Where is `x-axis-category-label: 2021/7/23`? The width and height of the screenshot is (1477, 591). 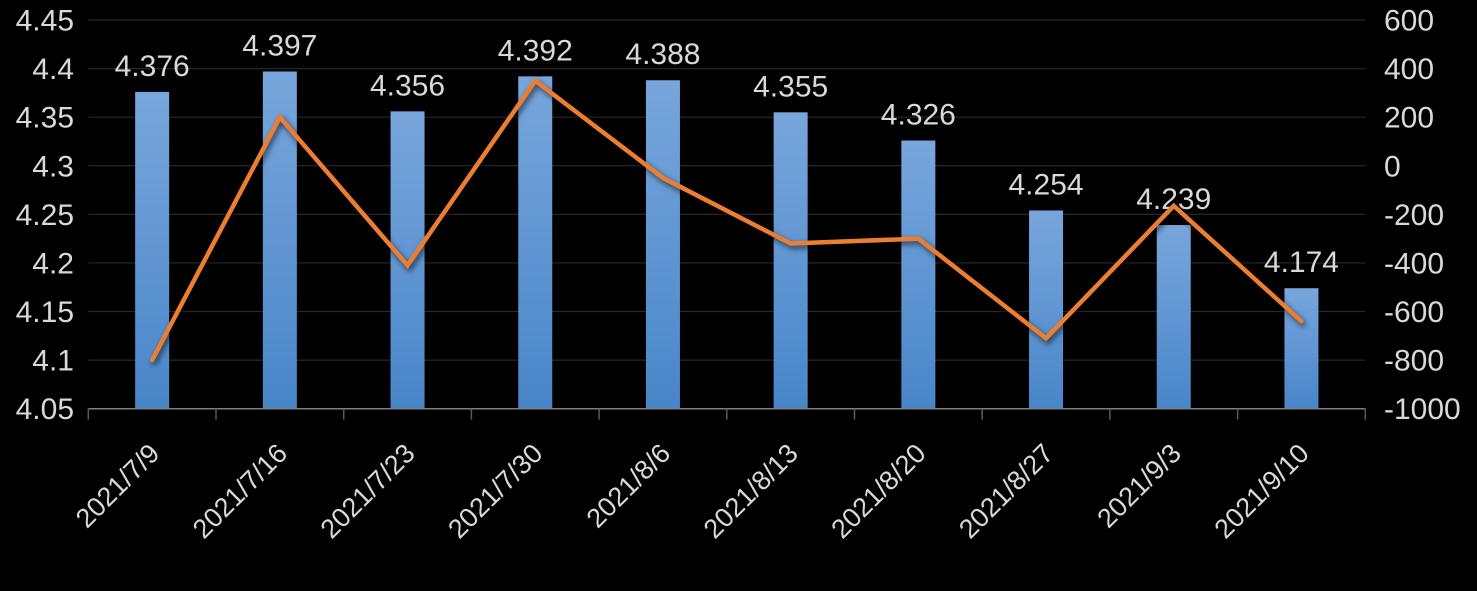 x-axis-category-label: 2021/7/23 is located at coordinates (368, 491).